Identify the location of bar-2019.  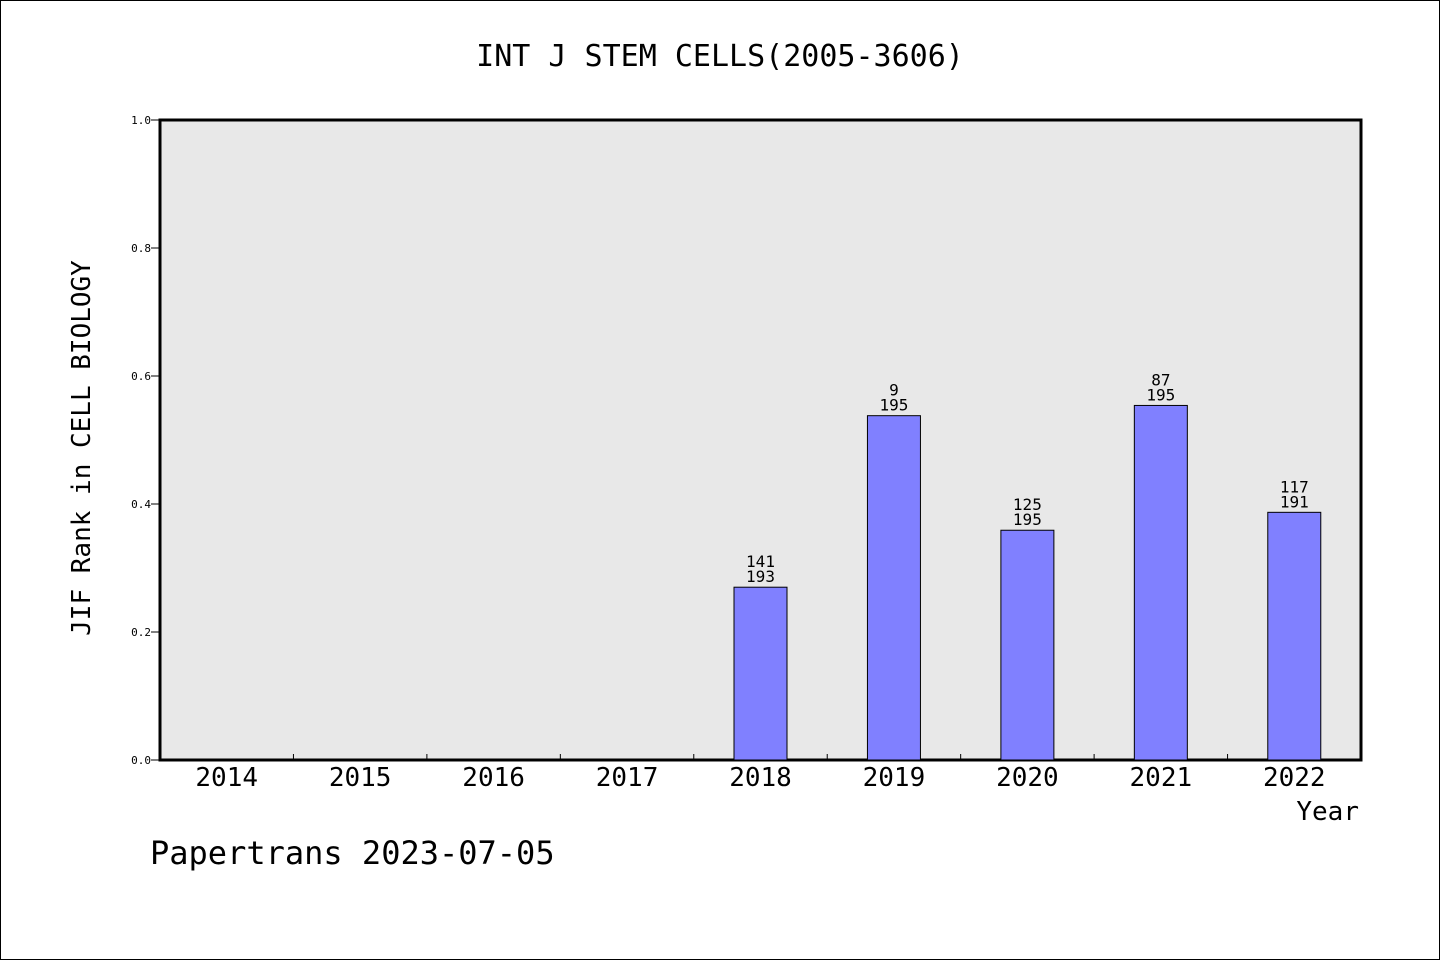
(893, 588).